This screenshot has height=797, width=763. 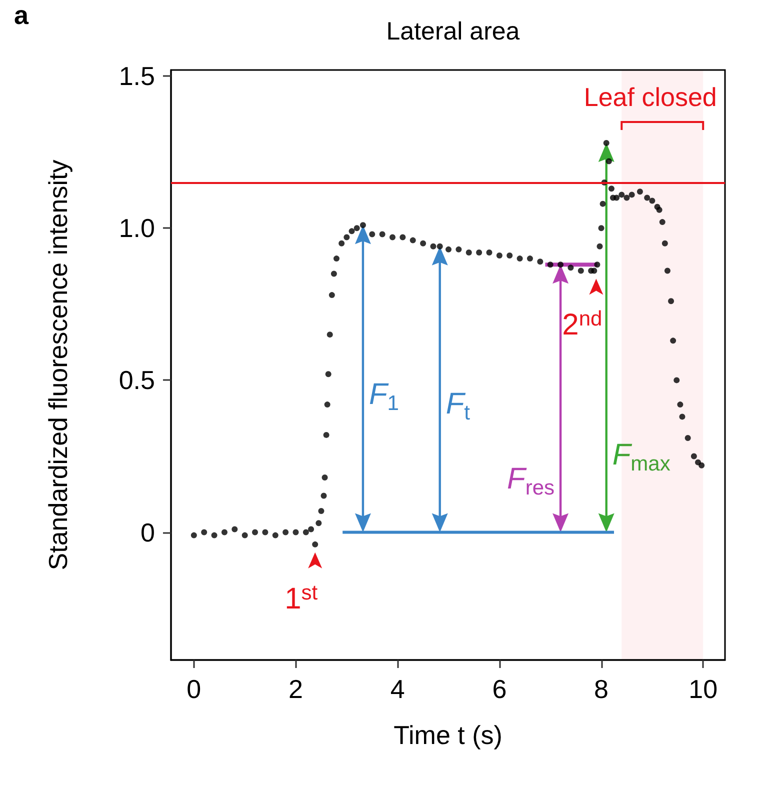 I want to click on x-axis-title: Time t (s), so click(x=448, y=735).